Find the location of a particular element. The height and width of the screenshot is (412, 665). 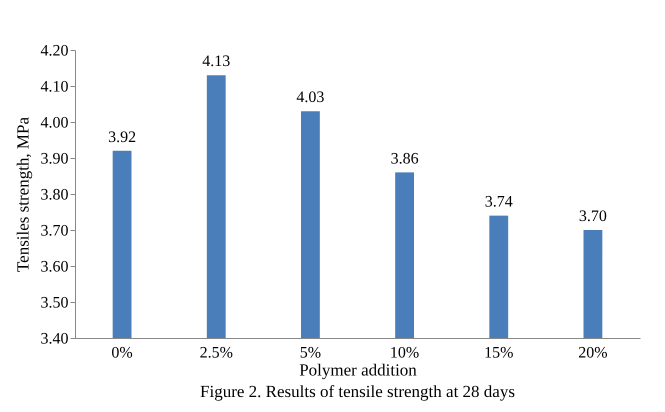

y-tick-label: 3.70 is located at coordinates (54, 231).